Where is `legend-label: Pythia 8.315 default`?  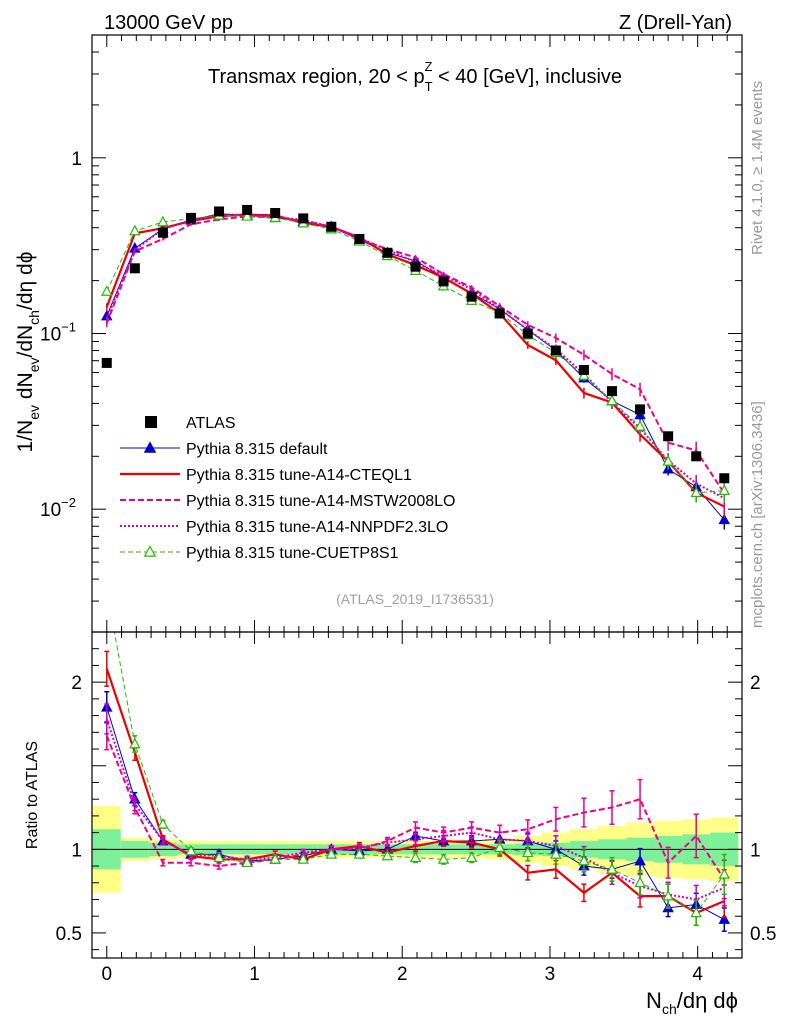
legend-label: Pythia 8.315 default is located at coordinates (257, 449).